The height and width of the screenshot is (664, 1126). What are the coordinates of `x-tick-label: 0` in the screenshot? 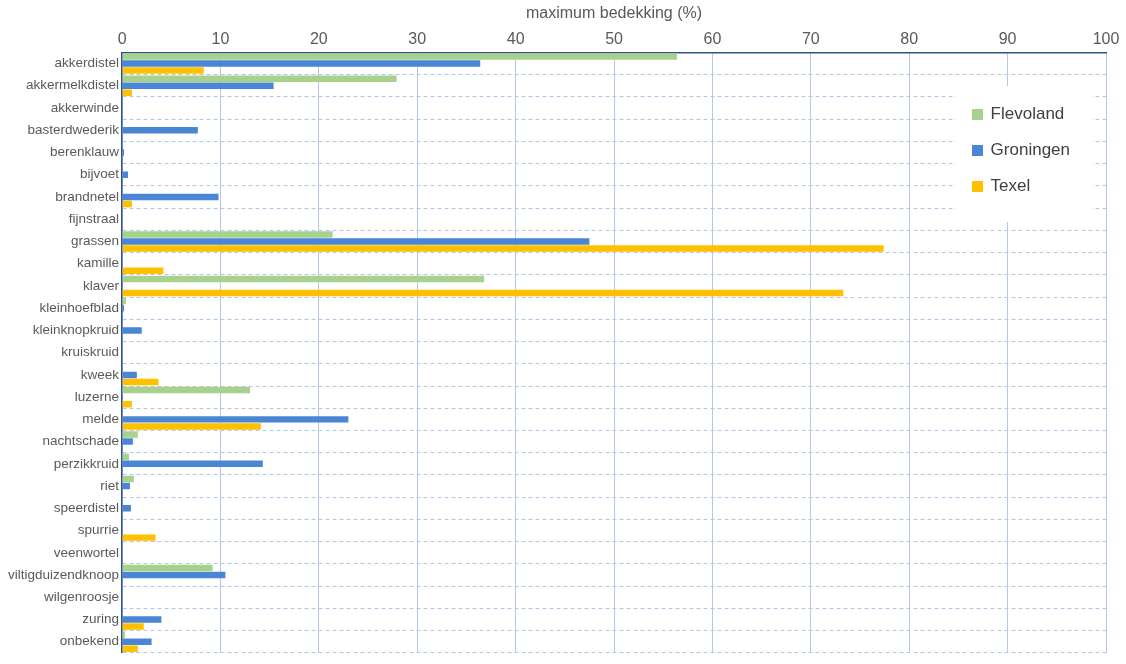 It's located at (122, 39).